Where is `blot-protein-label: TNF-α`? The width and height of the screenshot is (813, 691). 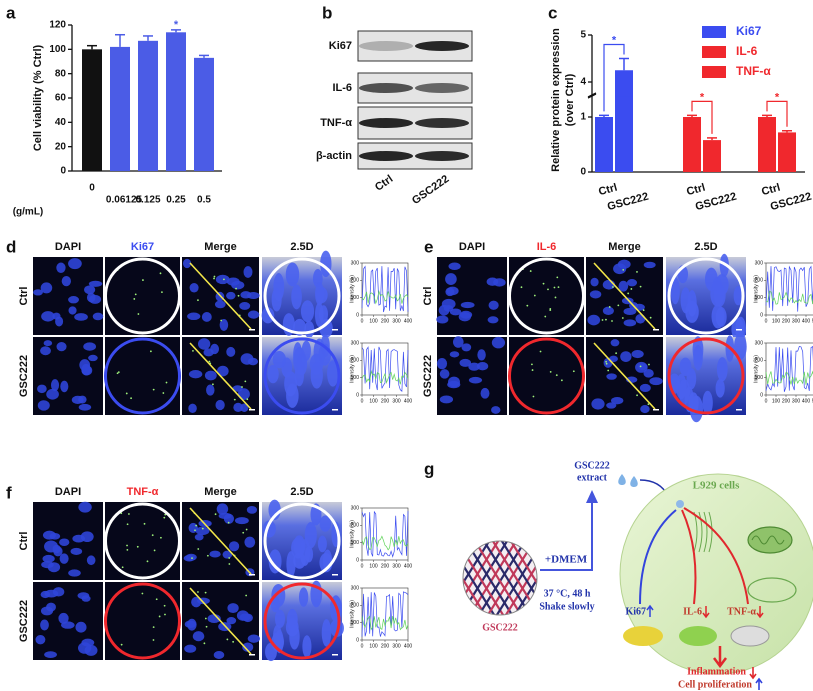
blot-protein-label: TNF-α is located at coordinates (336, 123).